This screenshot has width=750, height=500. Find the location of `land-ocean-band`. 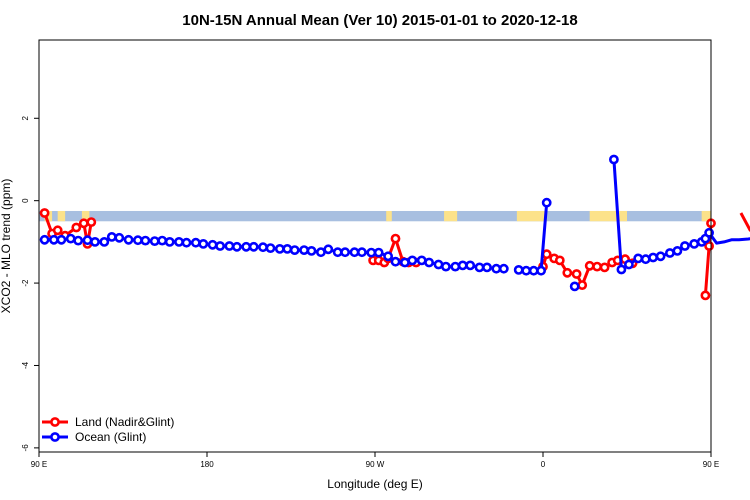

land-ocean-band is located at coordinates (375, 216).